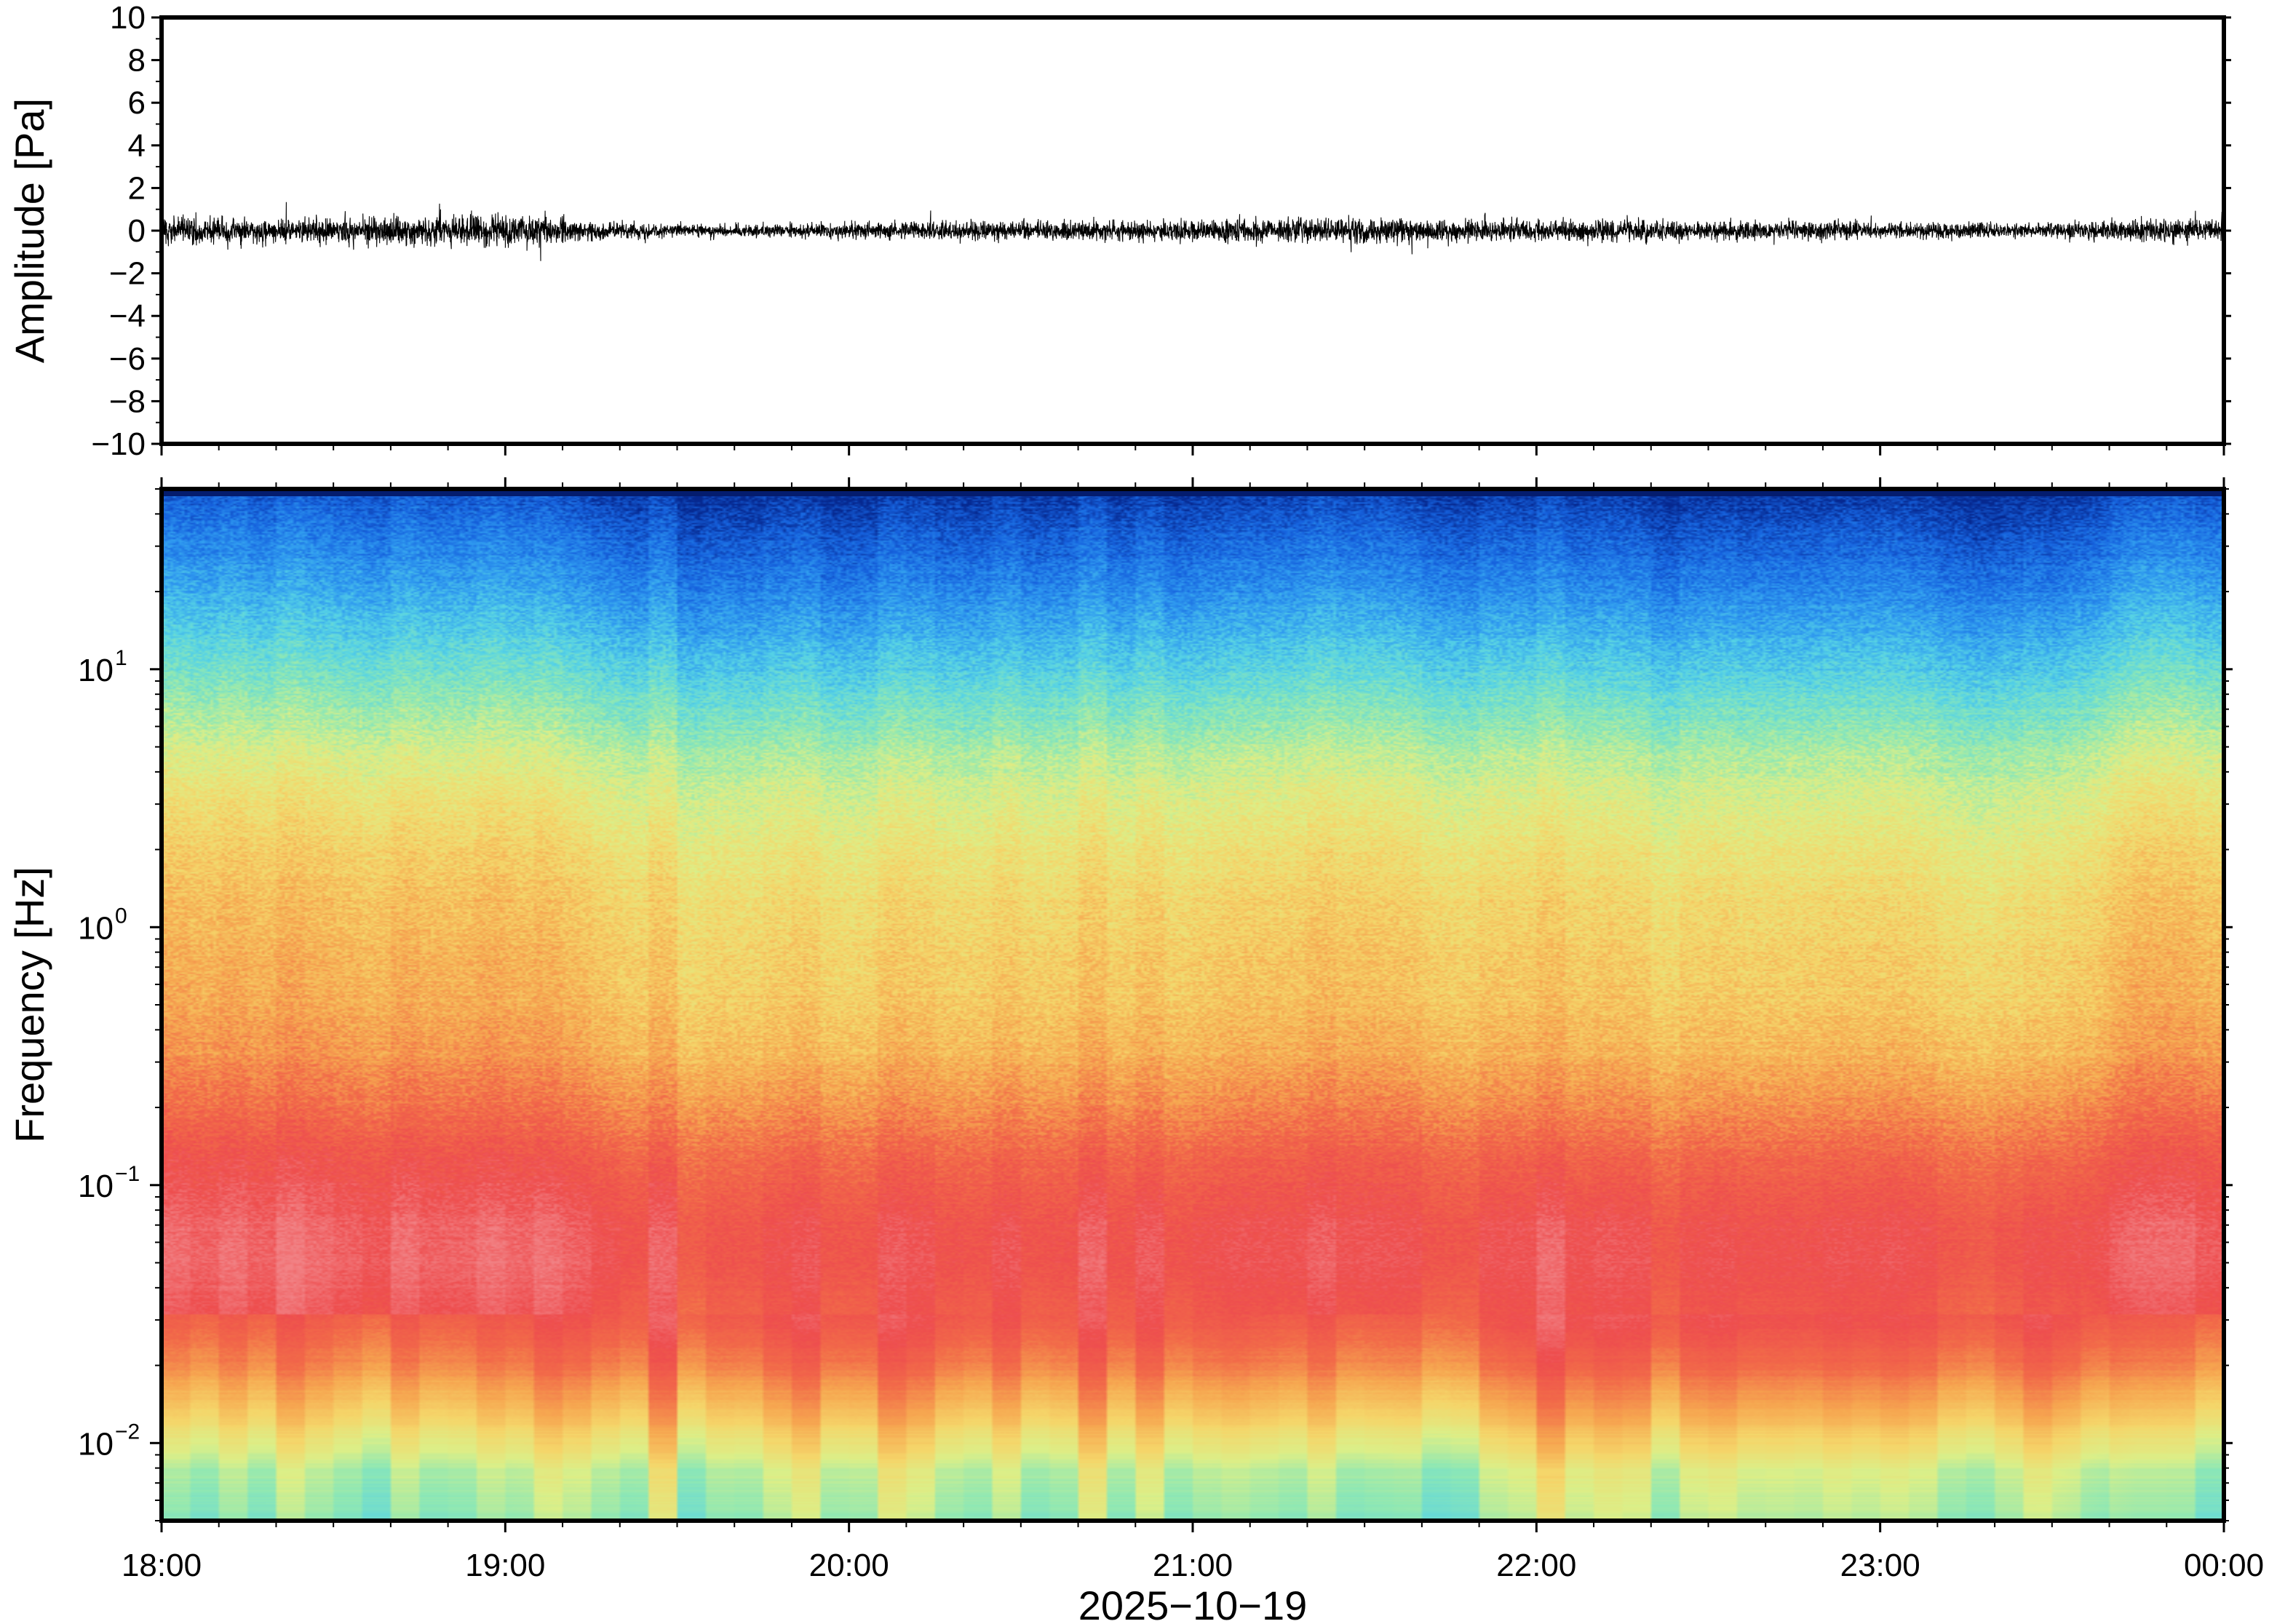  What do you see at coordinates (849, 1565) in the screenshot?
I see `time-tick-label: 20:00` at bounding box center [849, 1565].